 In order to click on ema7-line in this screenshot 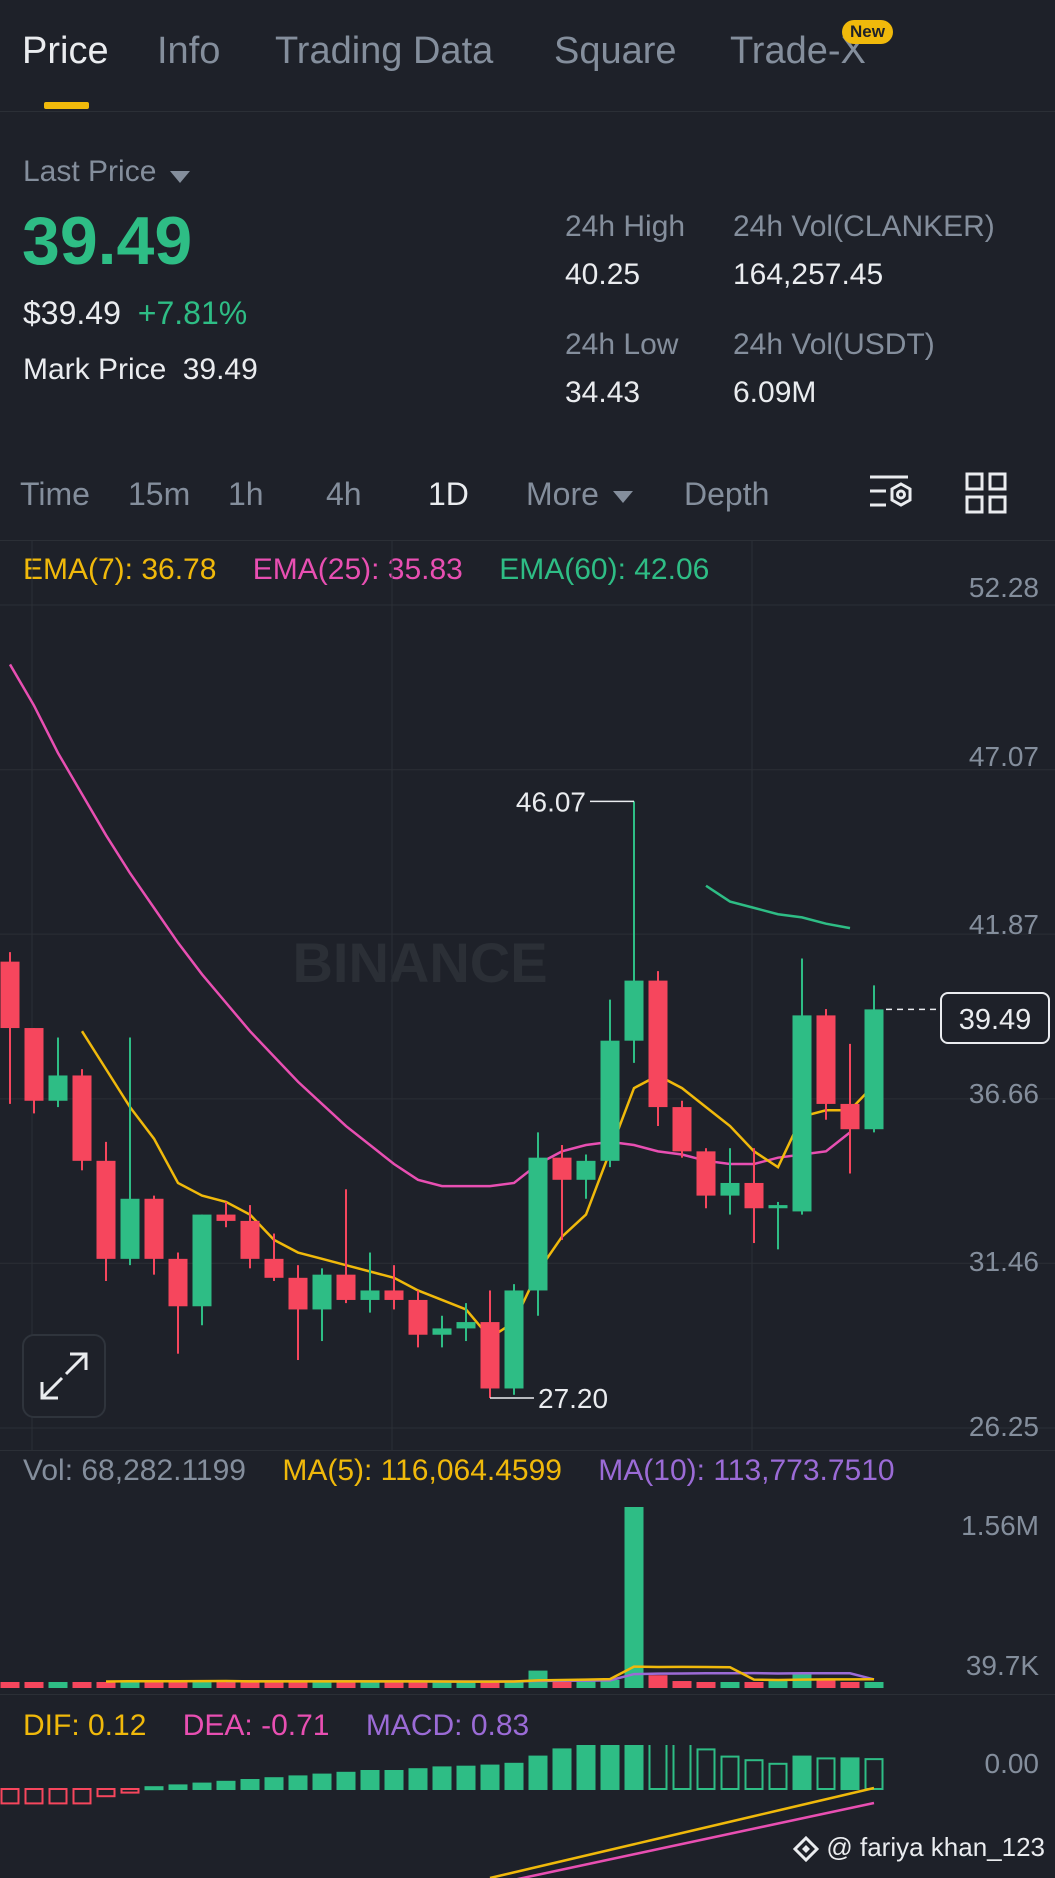, I will do `click(477, 1185)`.